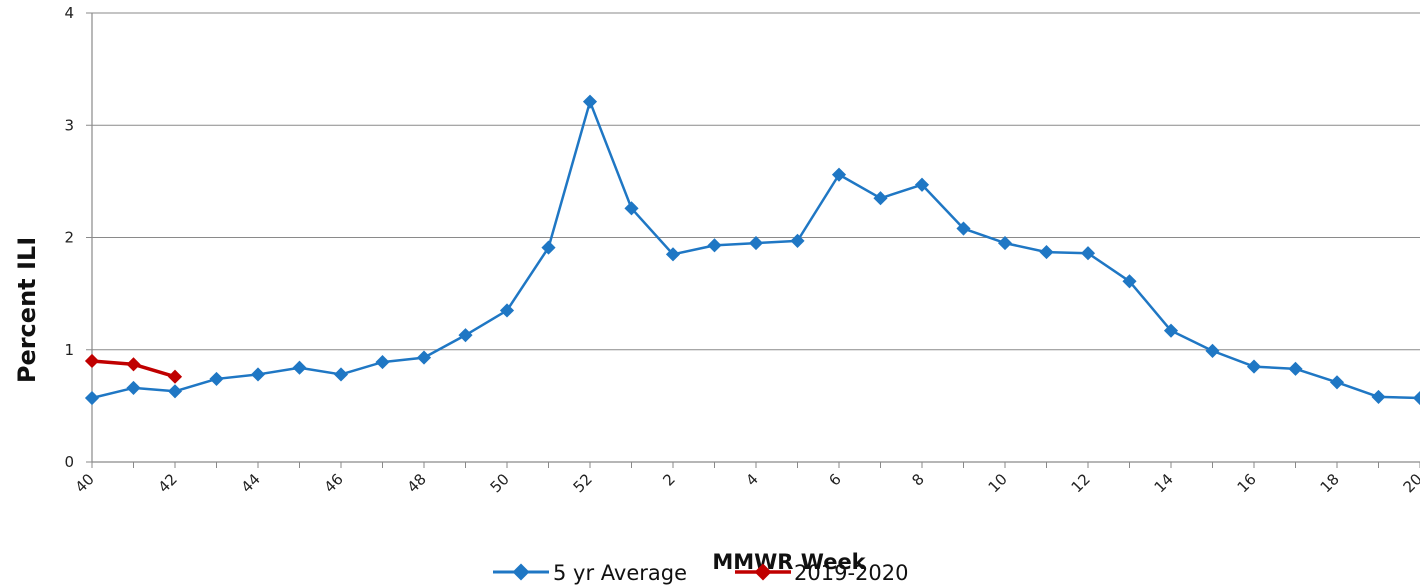  Describe the element at coordinates (500, 483) in the screenshot. I see `x-tick-label: 50` at that location.